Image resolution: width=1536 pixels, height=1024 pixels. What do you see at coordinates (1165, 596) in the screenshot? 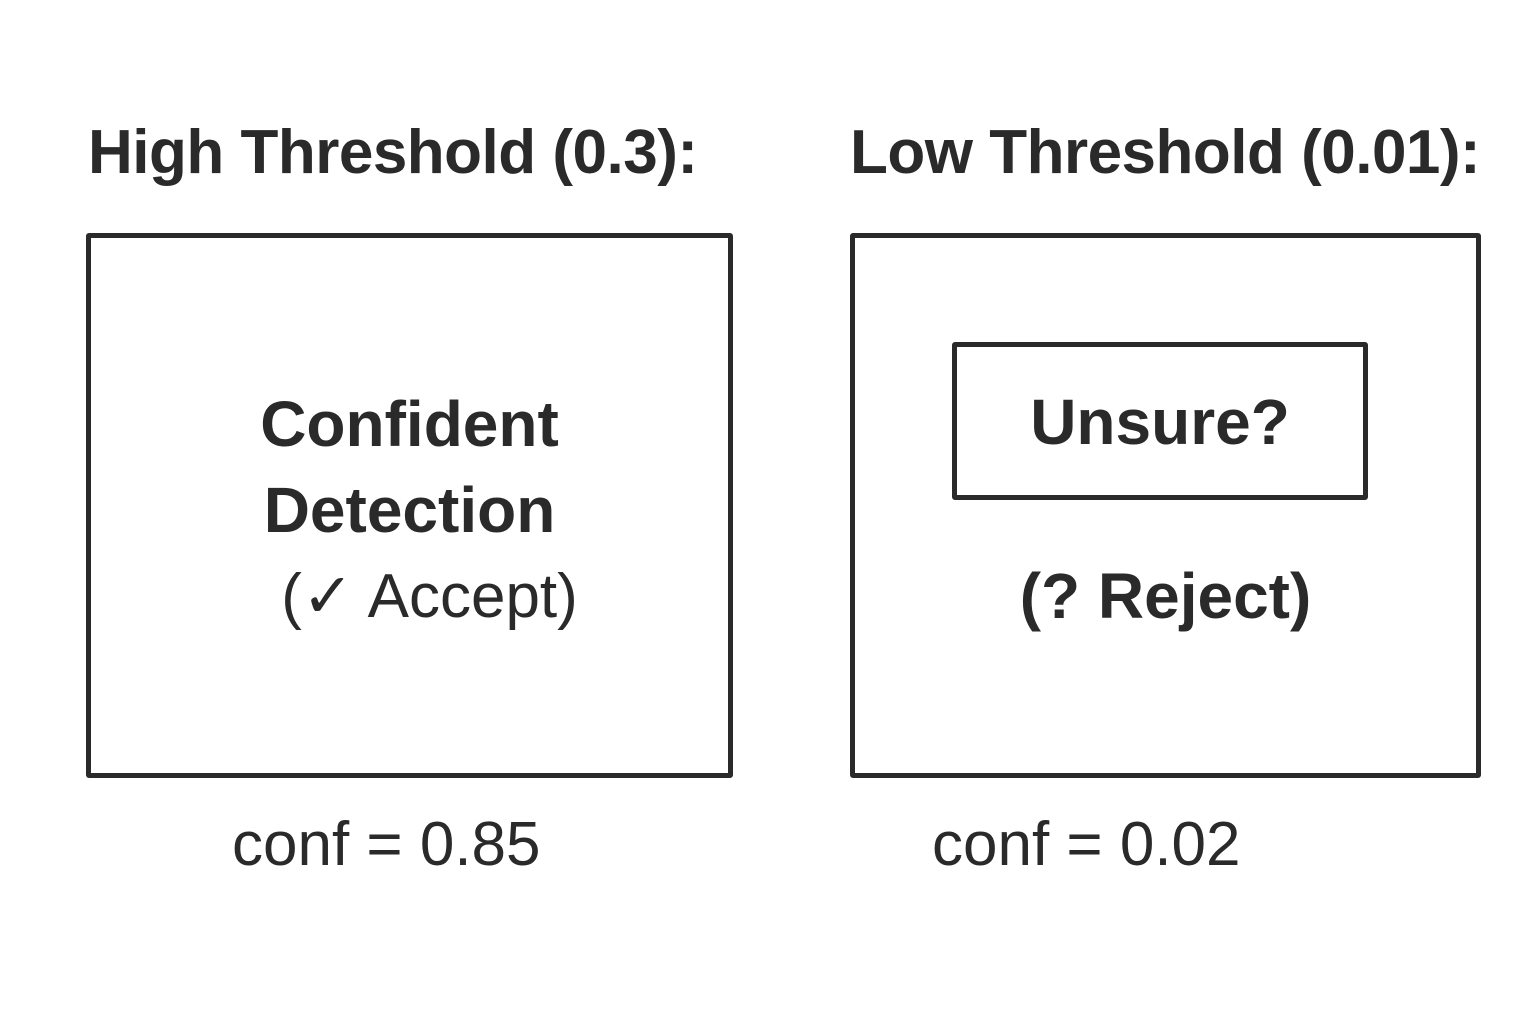
I see `right-decision-label: (? Reject)` at bounding box center [1165, 596].